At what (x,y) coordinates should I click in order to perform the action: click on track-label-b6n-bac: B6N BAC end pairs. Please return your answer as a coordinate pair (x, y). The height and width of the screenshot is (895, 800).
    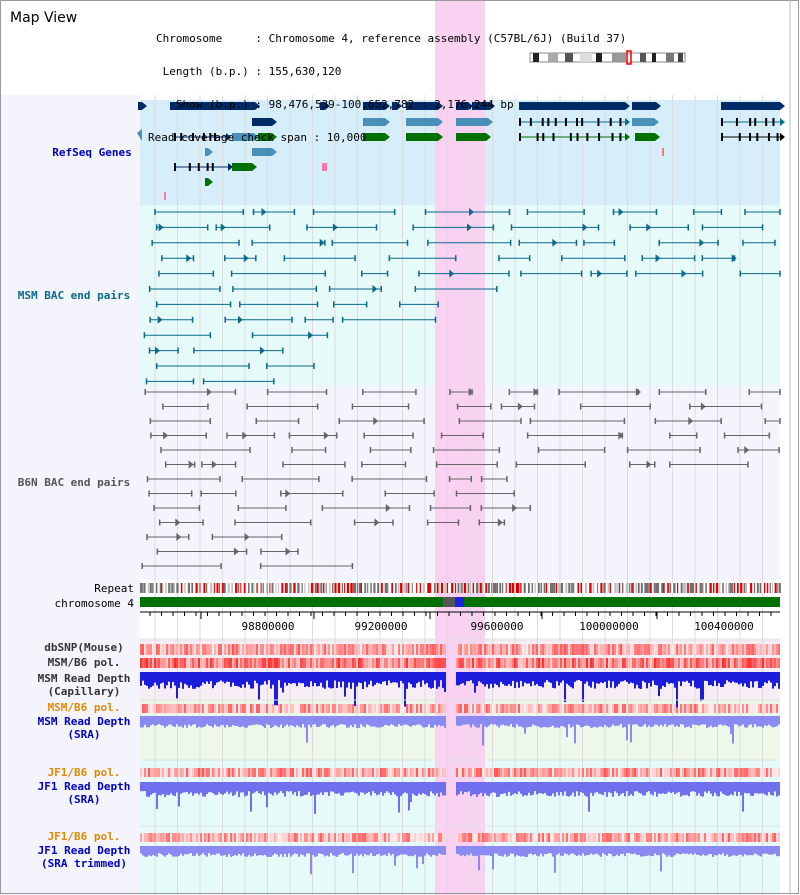
    Looking at the image, I should click on (74, 482).